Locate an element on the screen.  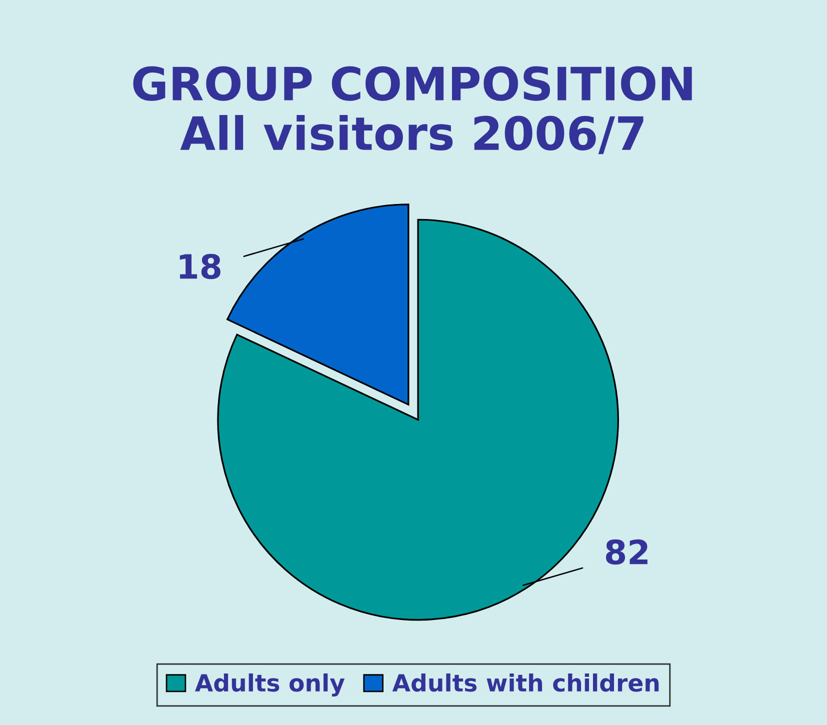
chart-title: GROUP COMPOSITION All visitors 2006/7 is located at coordinates (412, 110).